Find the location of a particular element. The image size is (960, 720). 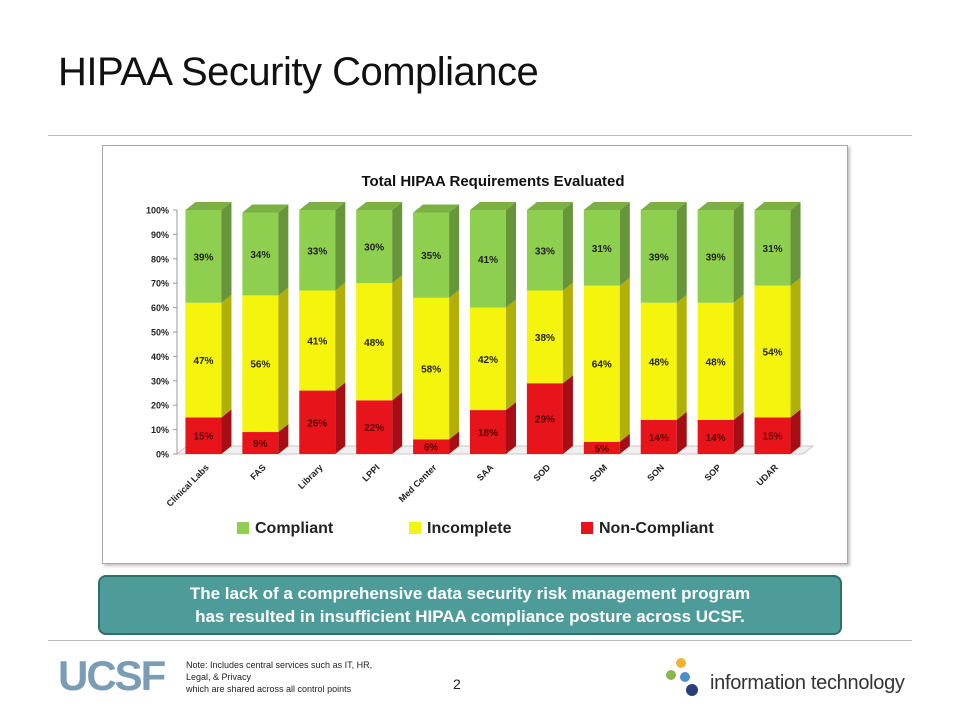

x-tick-label: SOP is located at coordinates (713, 472).